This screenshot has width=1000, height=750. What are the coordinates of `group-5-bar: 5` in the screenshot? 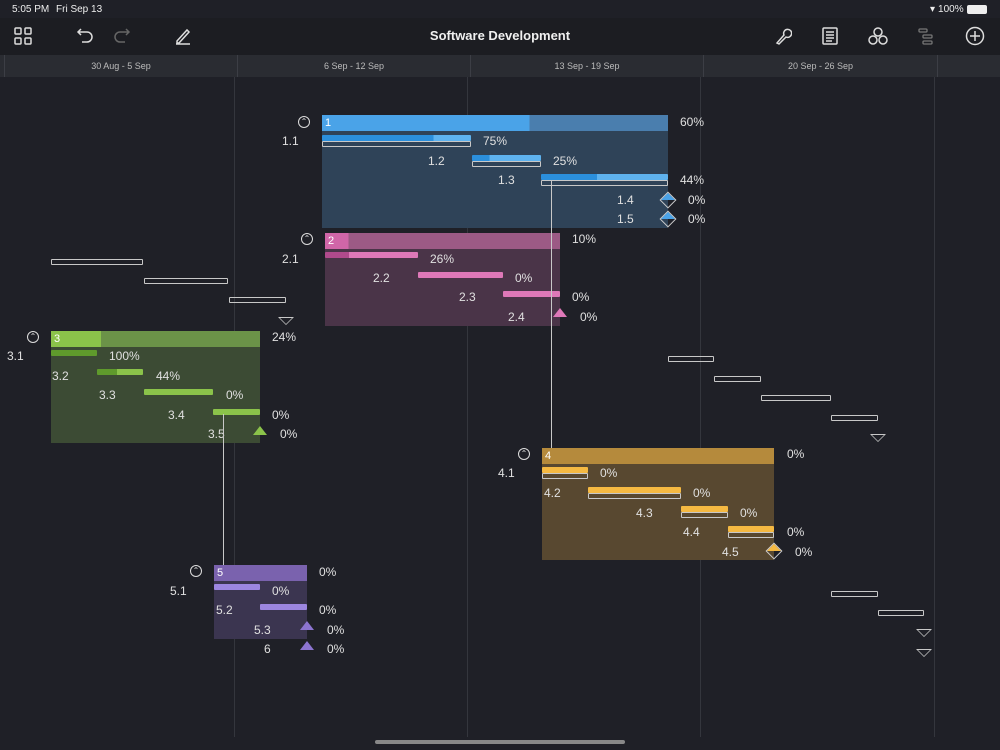 It's located at (260, 573).